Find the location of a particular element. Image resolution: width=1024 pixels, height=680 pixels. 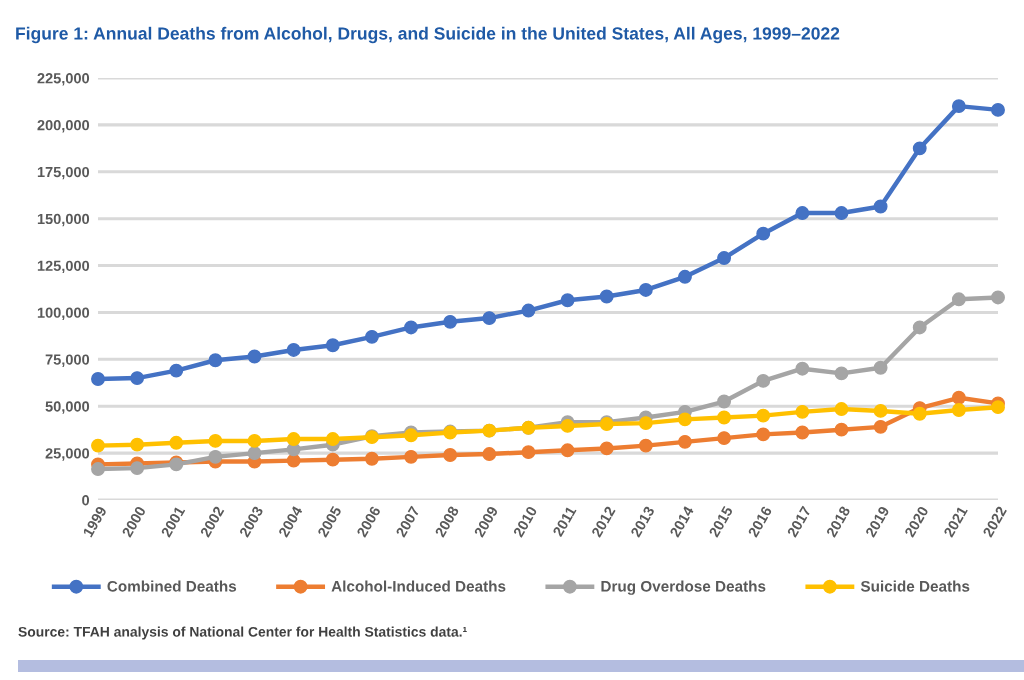

y-tick-label: 200,000 is located at coordinates (63, 126).